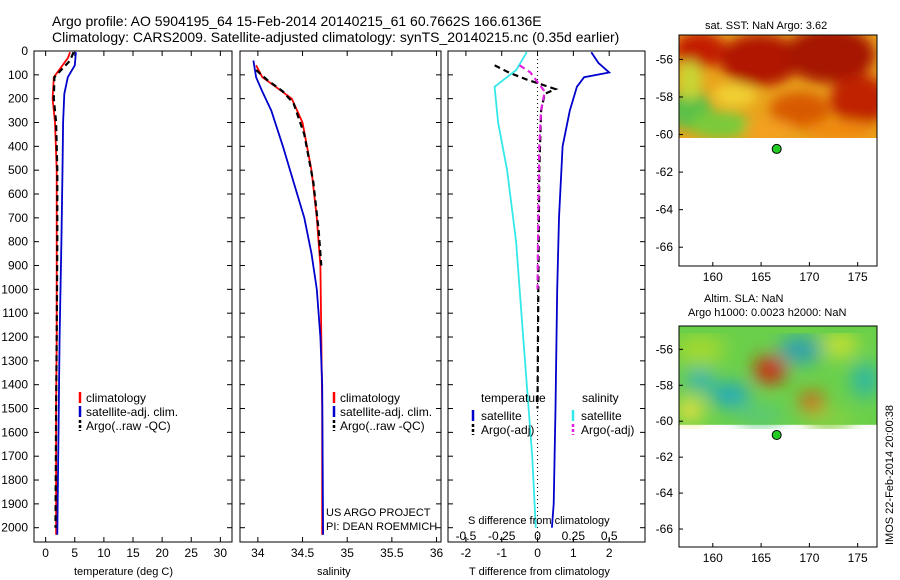 The width and height of the screenshot is (900, 580). Describe the element at coordinates (18, 99) in the screenshot. I see `depth-tick-label: 200` at that location.